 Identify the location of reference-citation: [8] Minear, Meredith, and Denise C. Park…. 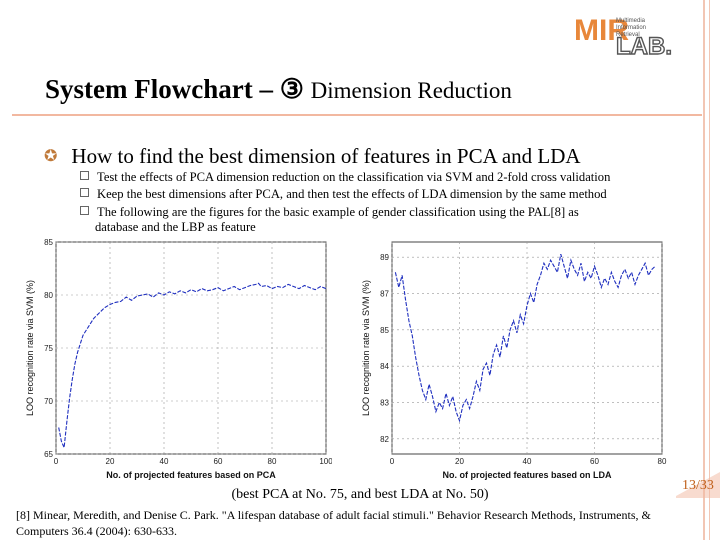
(333, 523).